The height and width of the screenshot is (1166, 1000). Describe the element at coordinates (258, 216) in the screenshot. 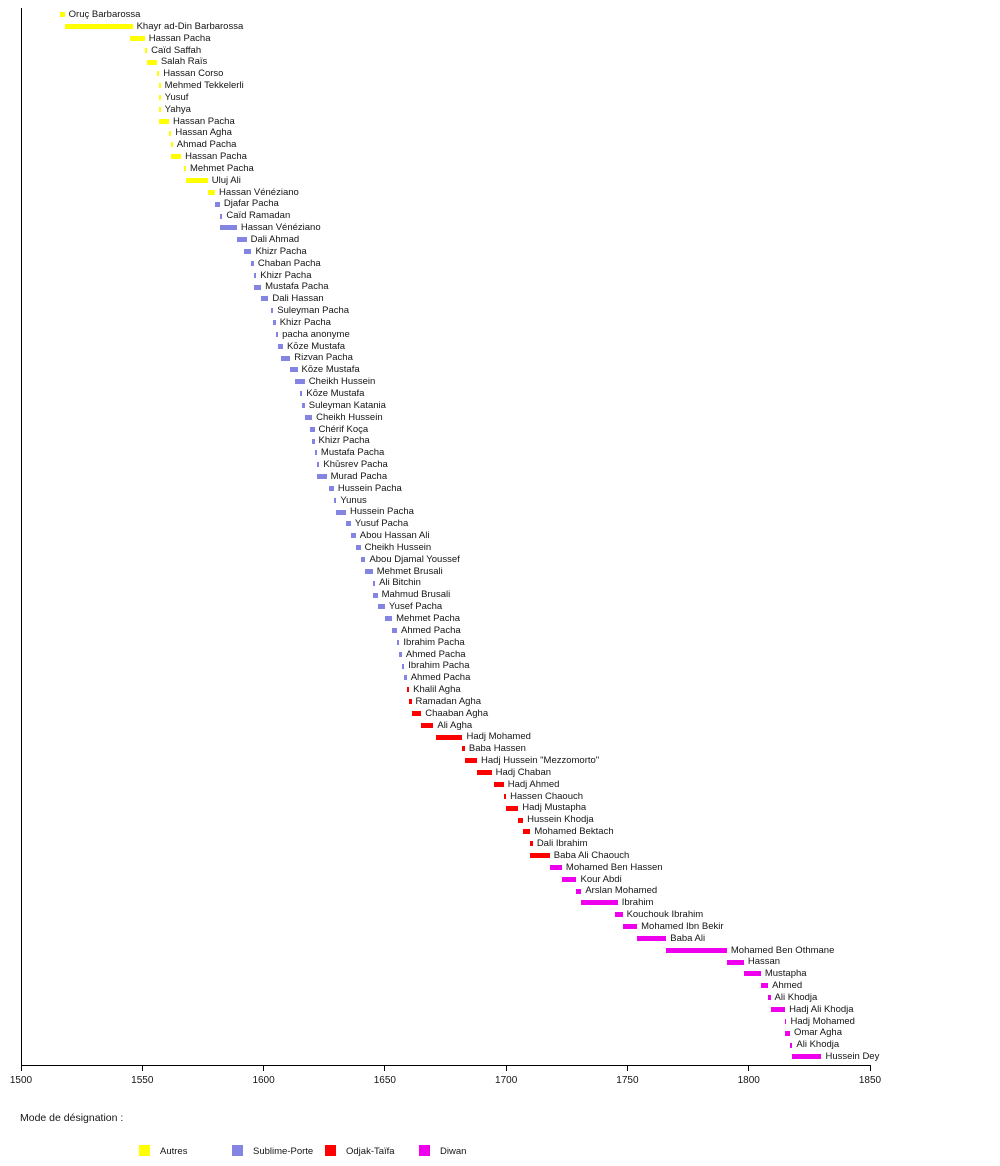

I see `bar-label: Caïd Ramadan` at that location.